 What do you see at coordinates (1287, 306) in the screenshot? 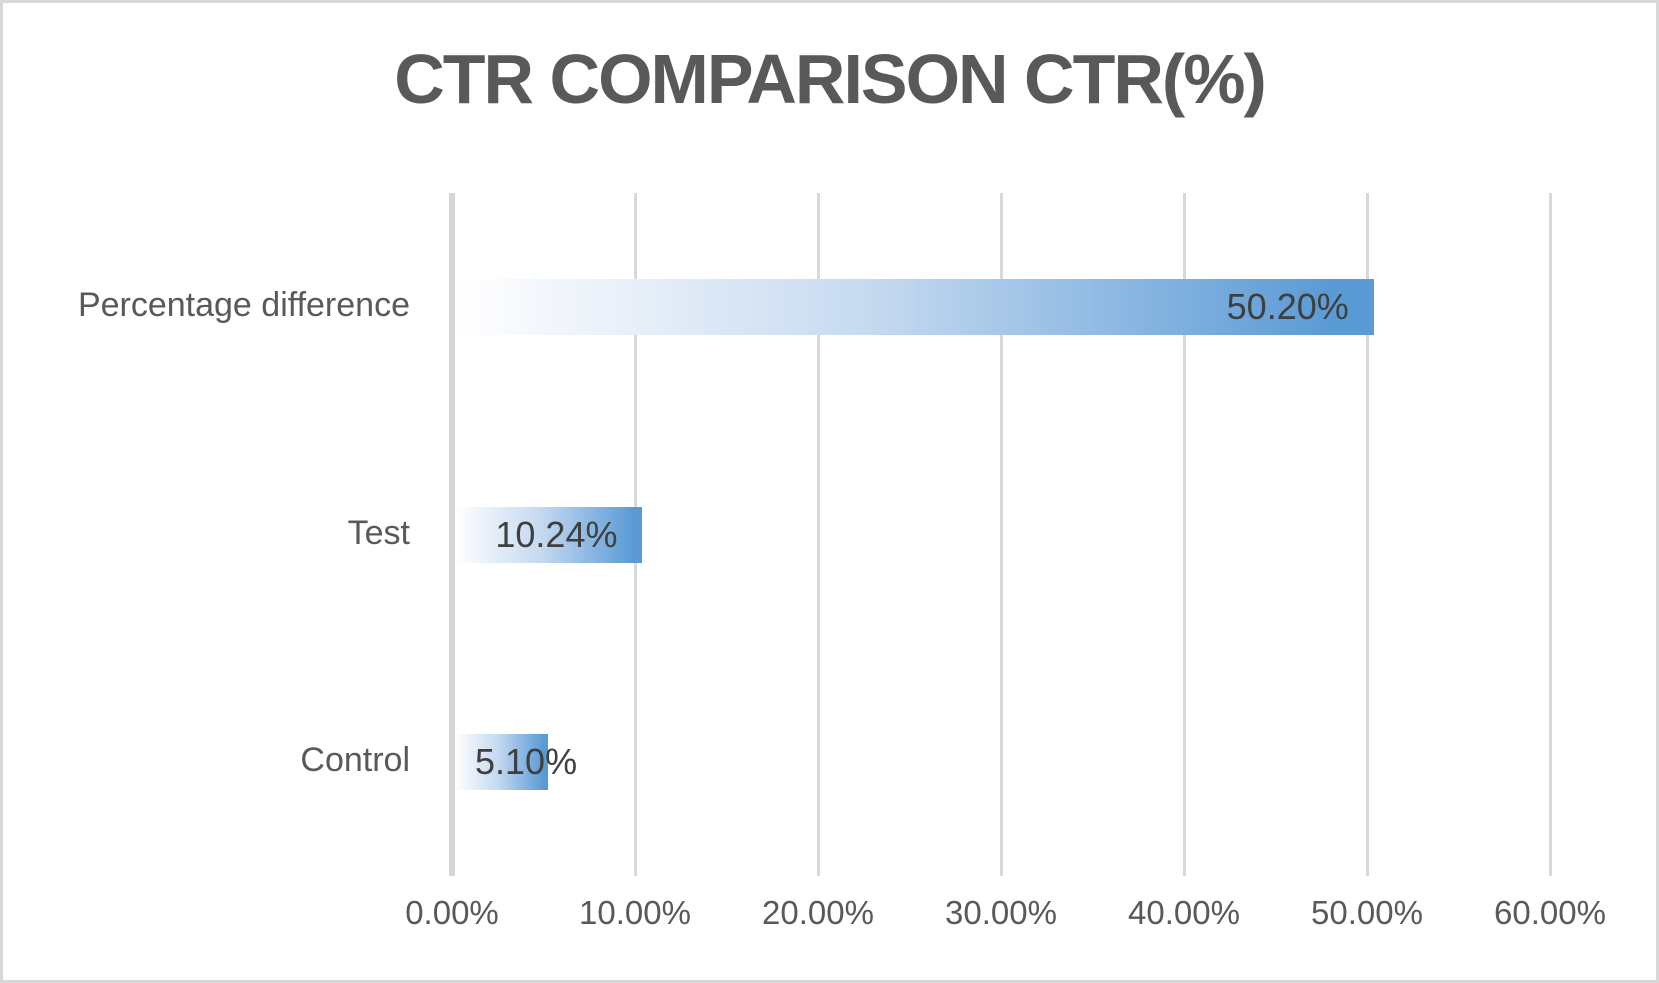
I see `data-label: 50.20%` at bounding box center [1287, 306].